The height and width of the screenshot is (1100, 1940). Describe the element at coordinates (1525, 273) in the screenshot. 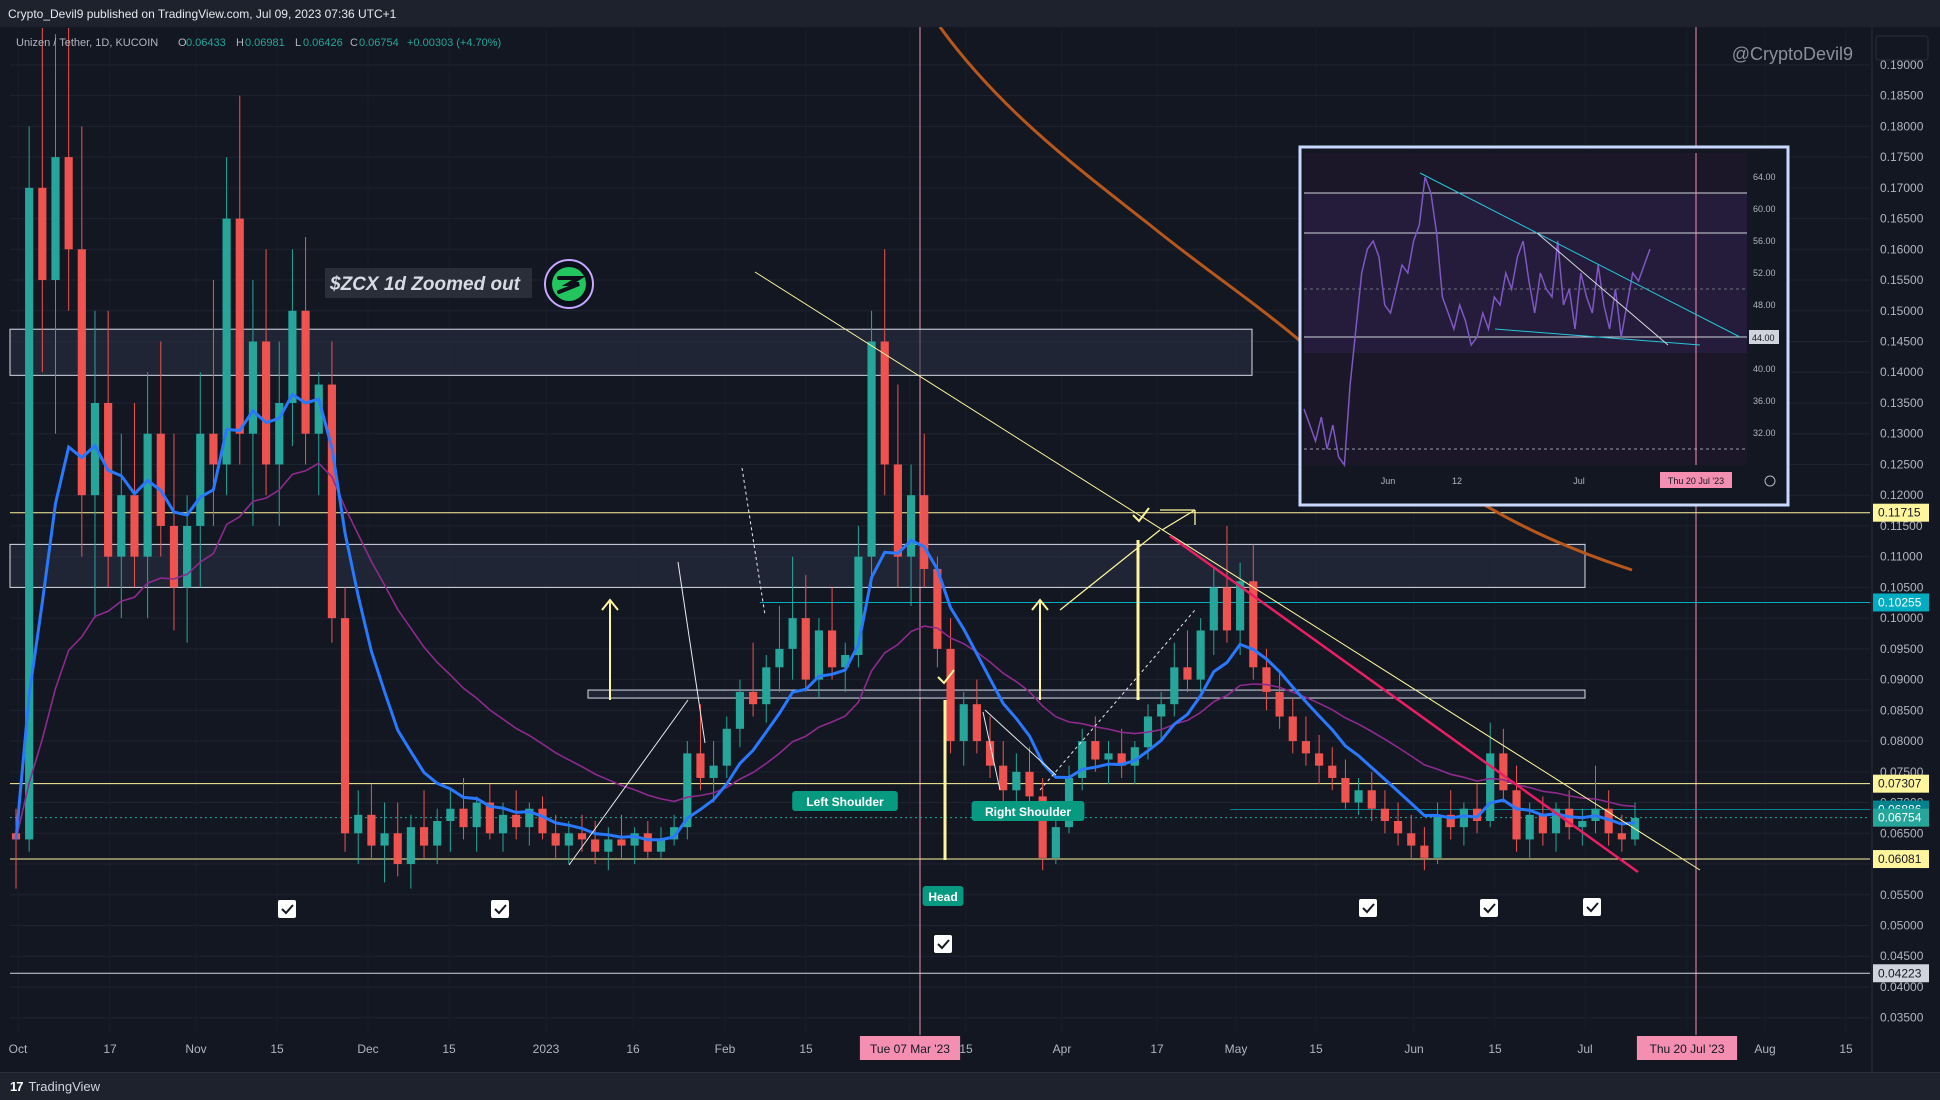

I see `rsi-band` at that location.